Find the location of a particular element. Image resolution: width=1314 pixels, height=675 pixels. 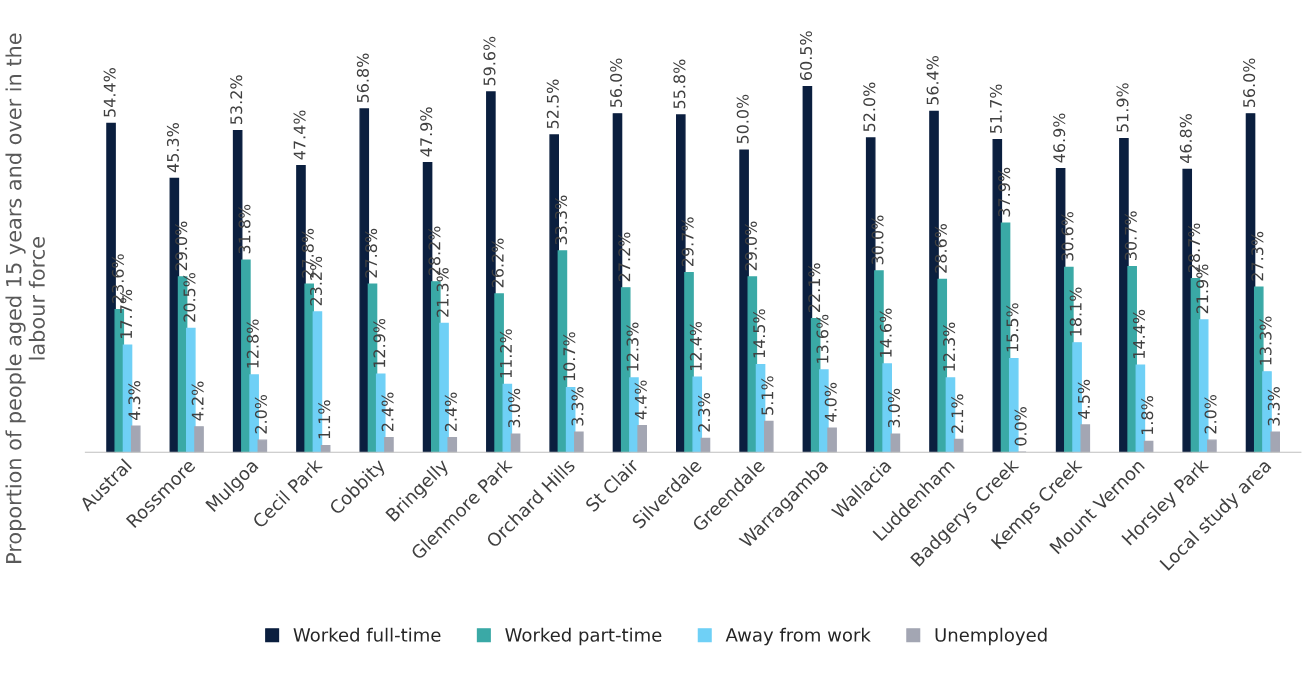

data-label: 53.2% is located at coordinates (236, 99).